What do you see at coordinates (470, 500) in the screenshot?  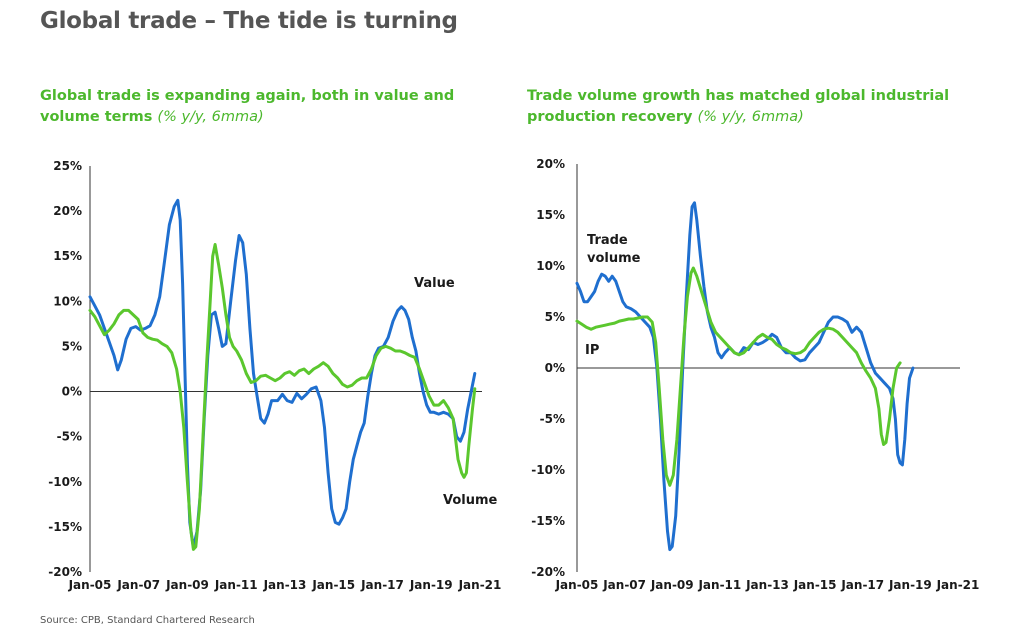 I see `series-annotation: Volume` at bounding box center [470, 500].